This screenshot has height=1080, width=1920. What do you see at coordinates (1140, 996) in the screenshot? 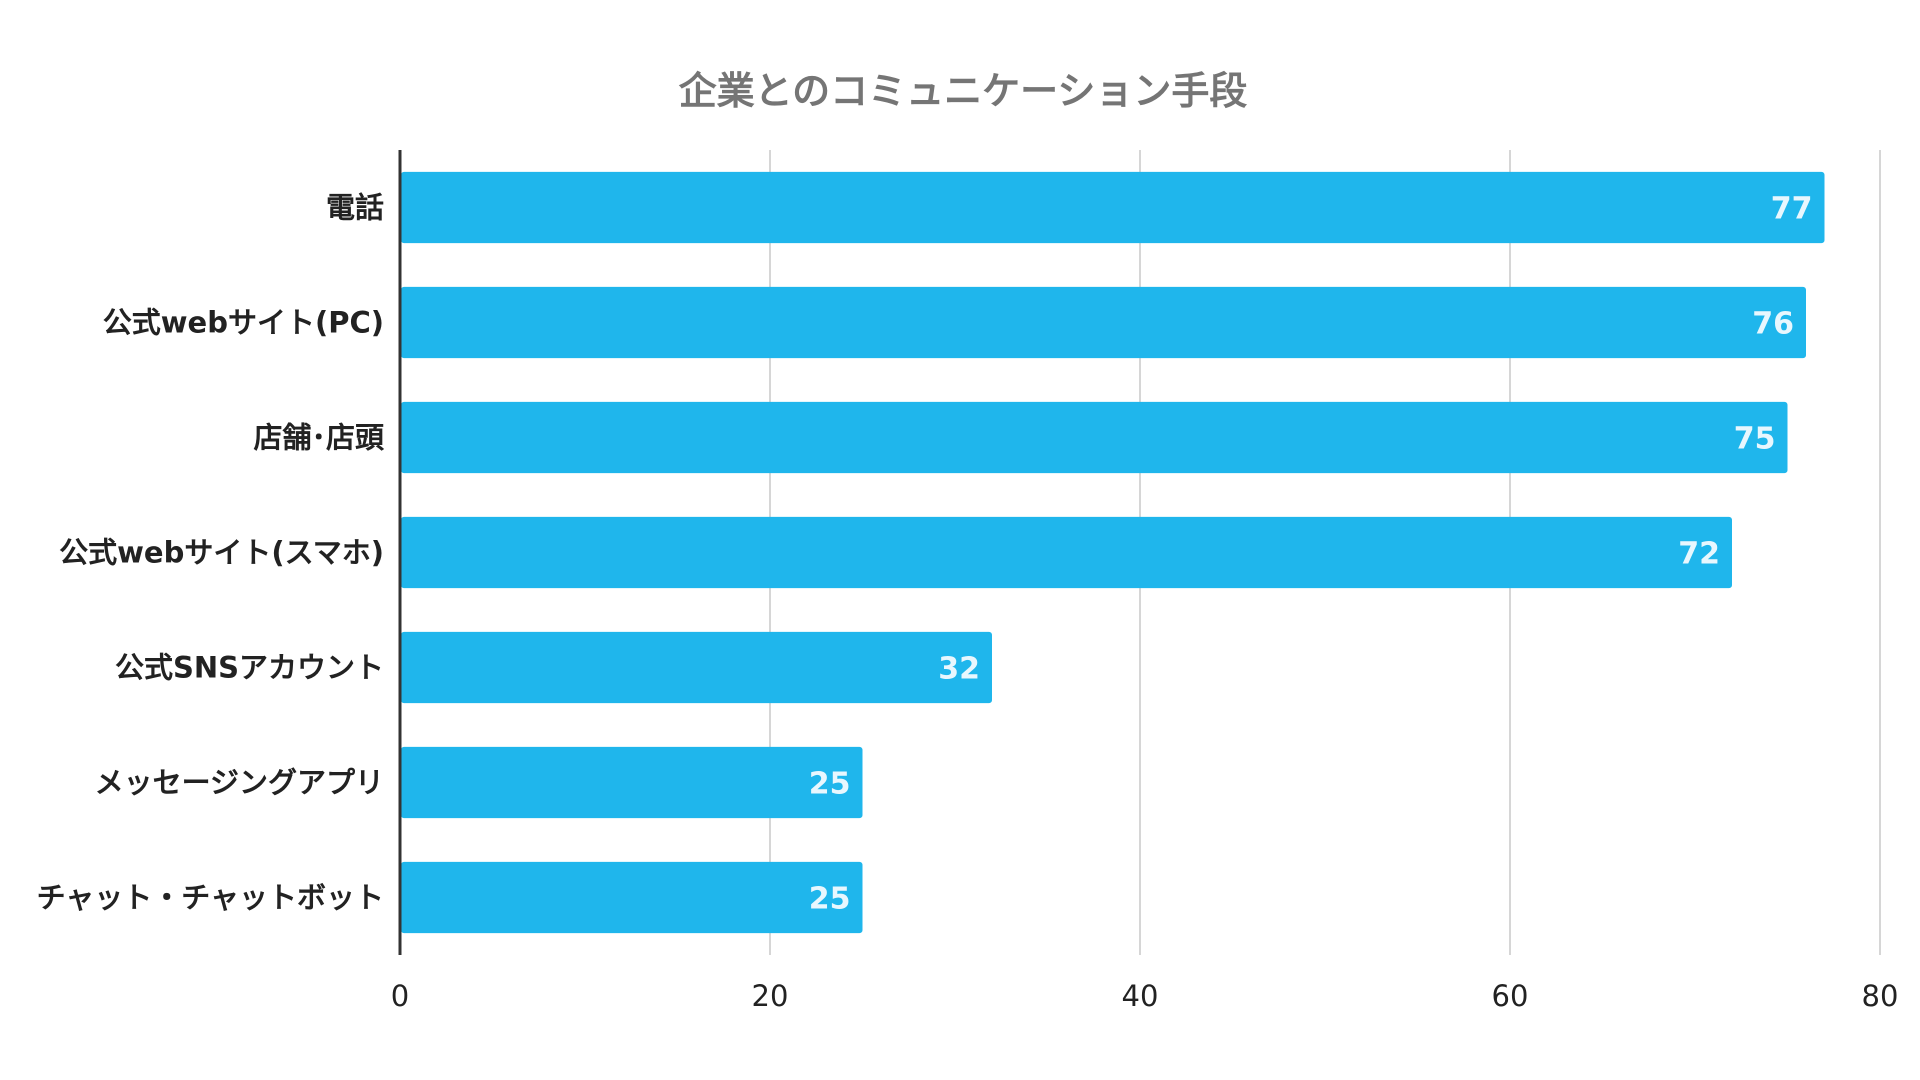
I see `x-tick-label: 40` at bounding box center [1140, 996].